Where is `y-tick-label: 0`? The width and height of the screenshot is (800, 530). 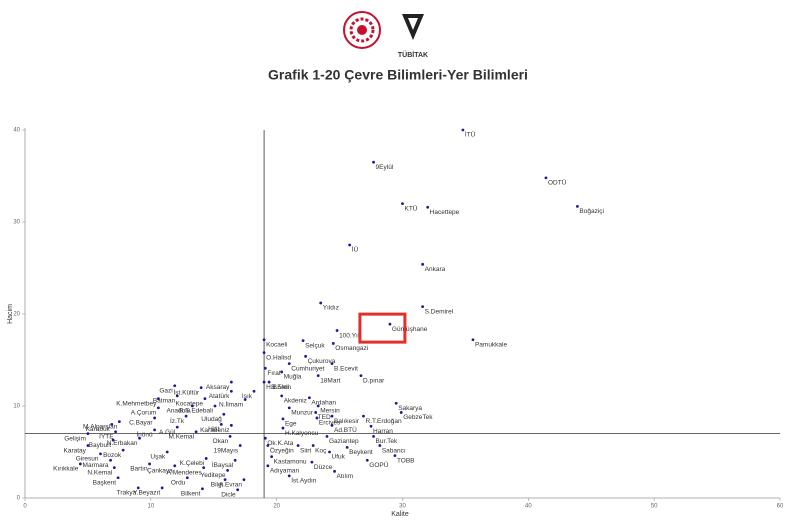 y-tick-label: 0 is located at coordinates (19, 499).